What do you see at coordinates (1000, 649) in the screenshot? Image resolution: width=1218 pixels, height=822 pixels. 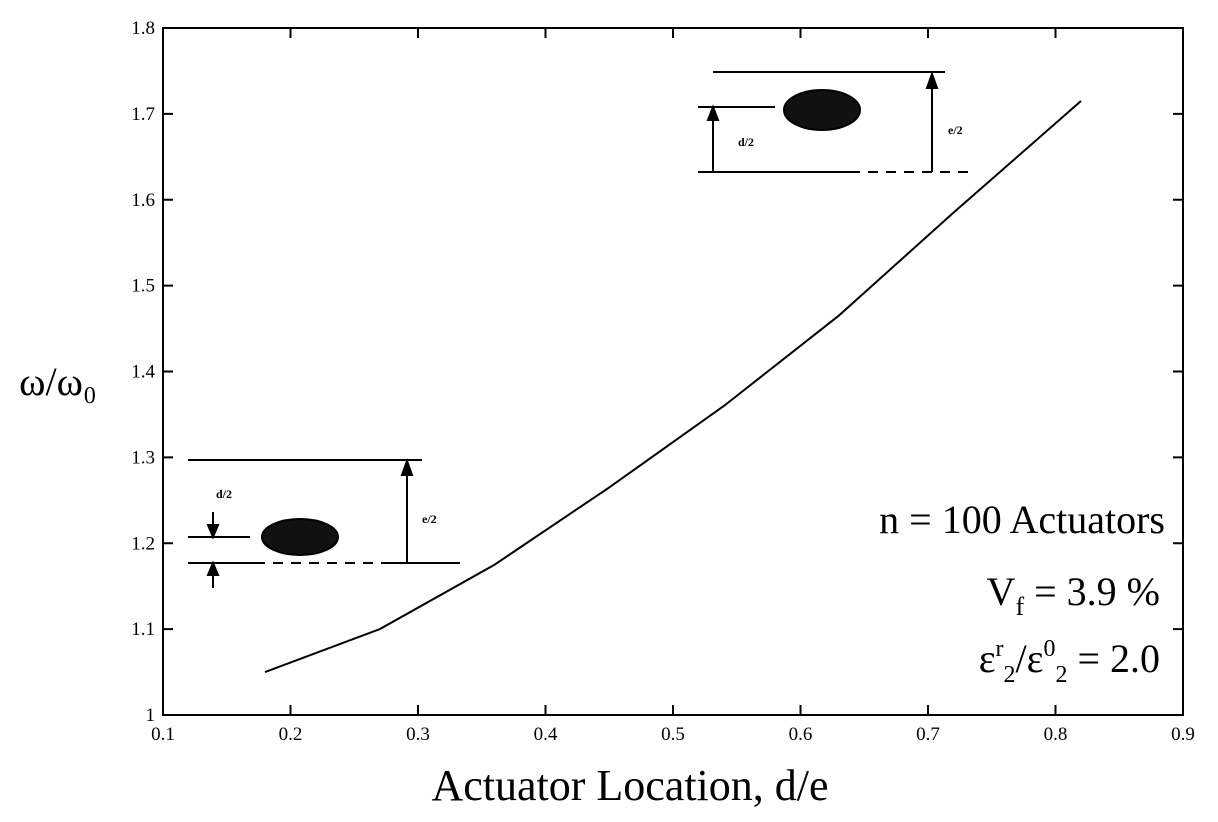 I see `annotation-part: r` at bounding box center [1000, 649].